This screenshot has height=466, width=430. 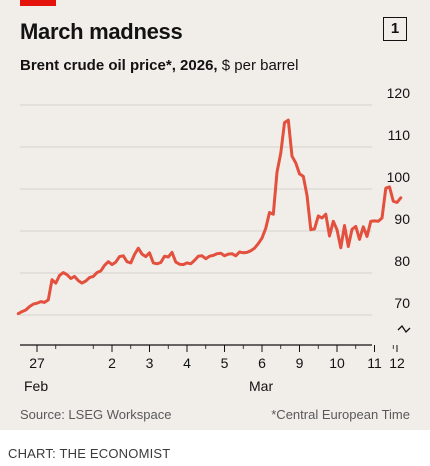 What do you see at coordinates (225, 363) in the screenshot?
I see `x-tick-label: 5` at bounding box center [225, 363].